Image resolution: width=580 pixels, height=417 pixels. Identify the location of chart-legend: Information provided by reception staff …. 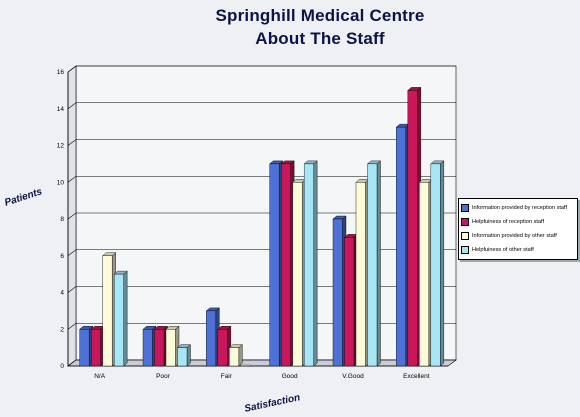
(518, 229).